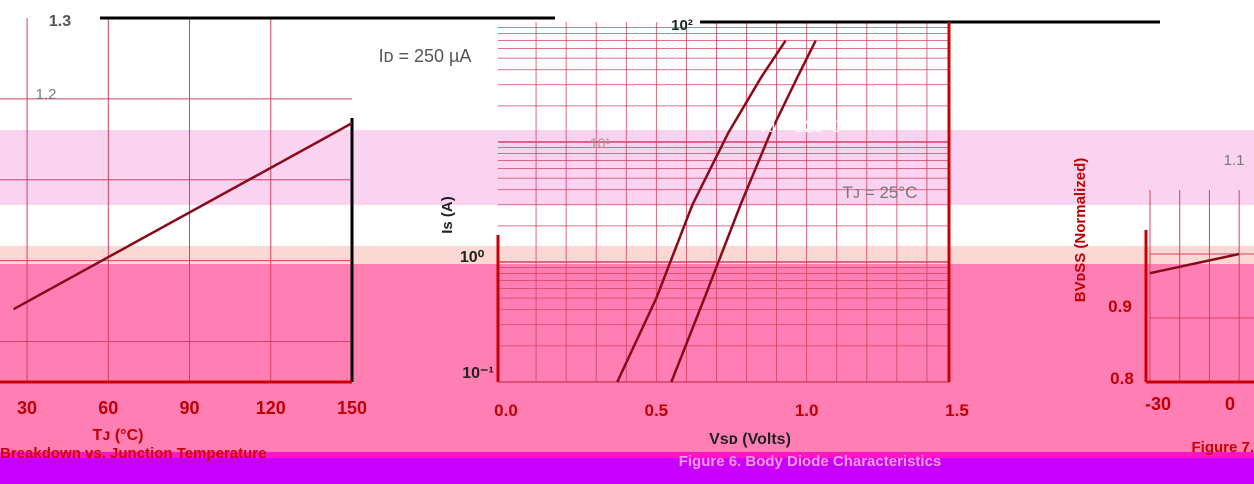  What do you see at coordinates (1122, 378) in the screenshot?
I see `y-tick-label: 0.8` at bounding box center [1122, 378].